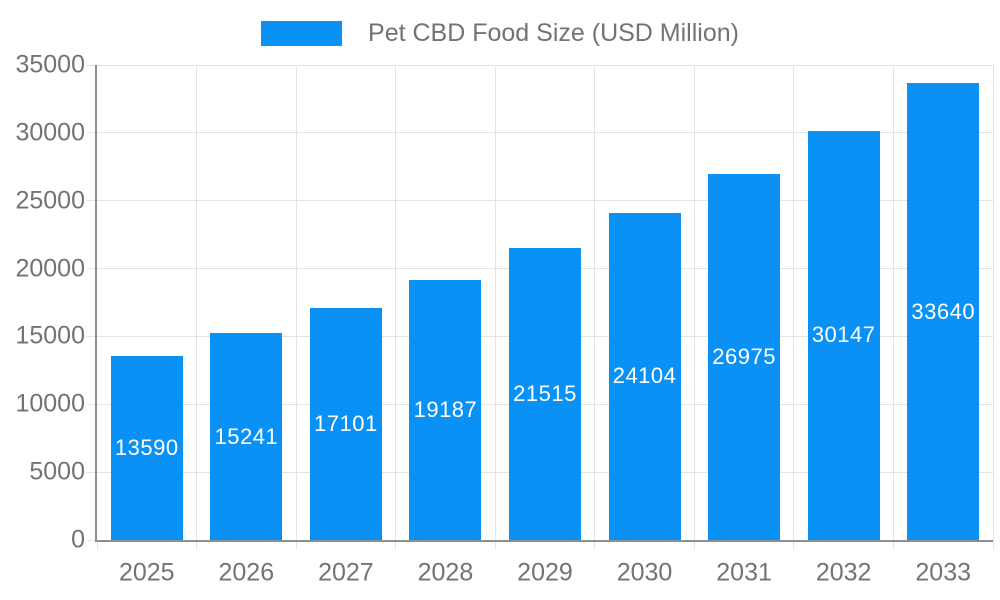 This screenshot has height=600, width=1000. I want to click on y-tick-label: 0, so click(78, 539).